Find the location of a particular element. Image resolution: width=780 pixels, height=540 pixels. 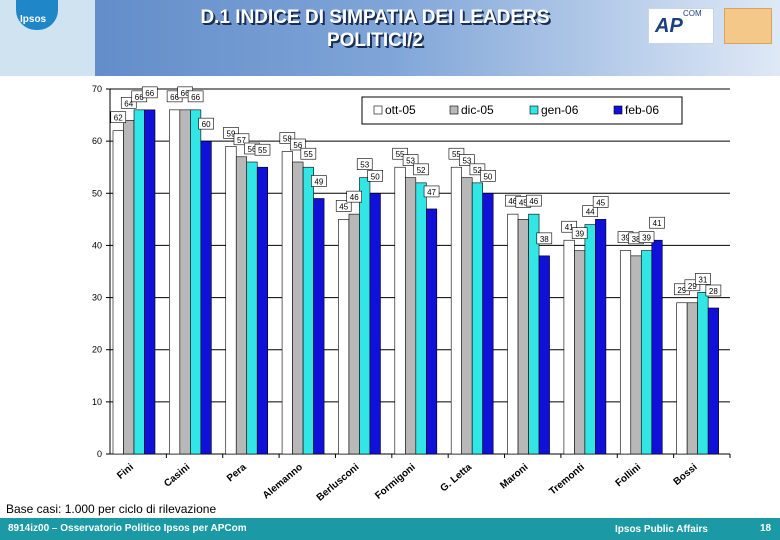

apcom-logo: AP COM is located at coordinates (681, 26).